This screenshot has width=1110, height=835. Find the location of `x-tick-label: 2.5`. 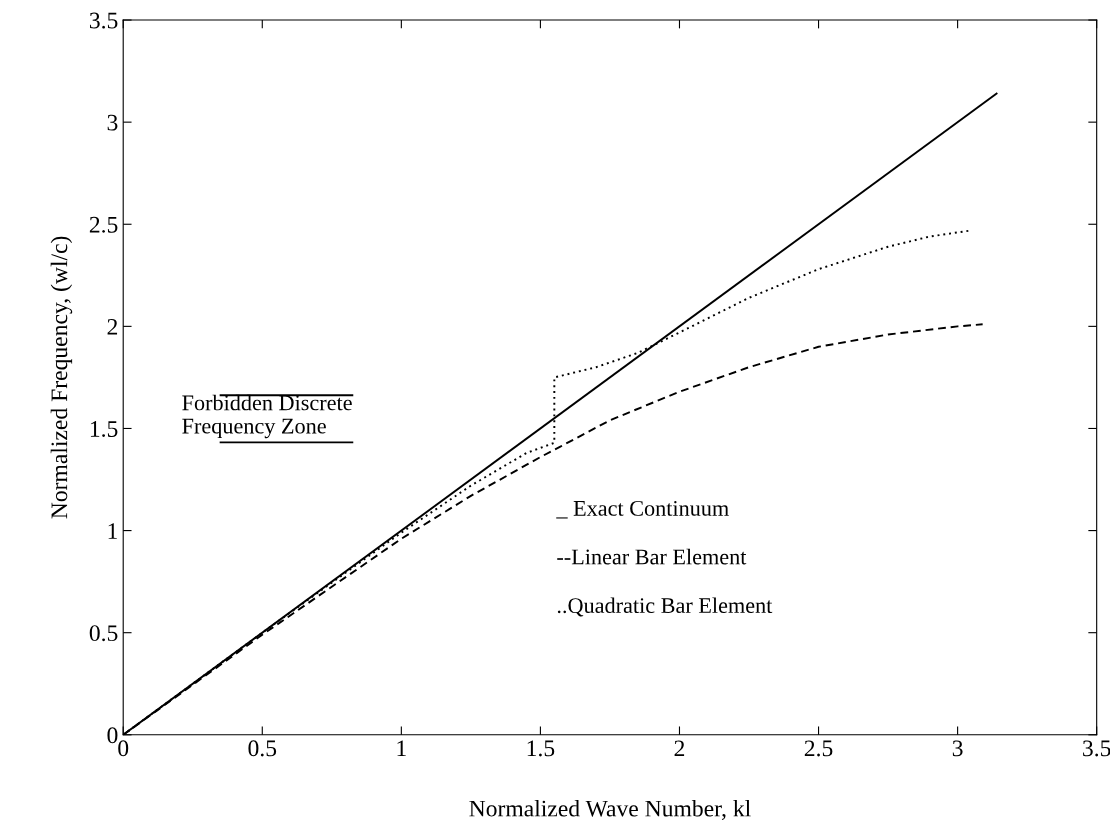

x-tick-label: 2.5 is located at coordinates (818, 748).